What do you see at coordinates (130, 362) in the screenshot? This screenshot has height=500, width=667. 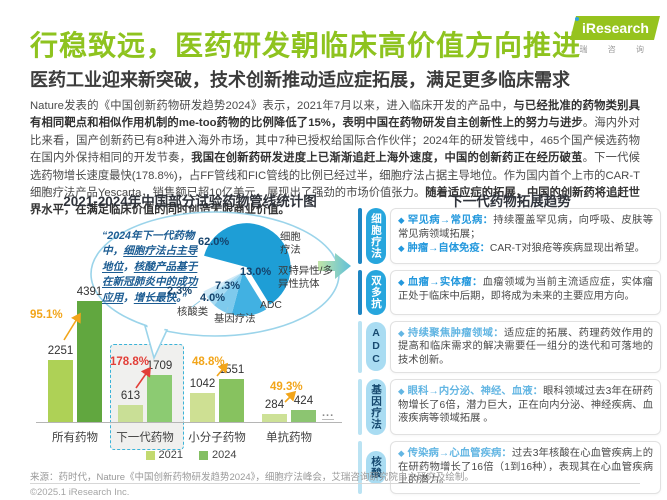 I see `growth-label-下一代药物: 178.8%` at bounding box center [130, 362].